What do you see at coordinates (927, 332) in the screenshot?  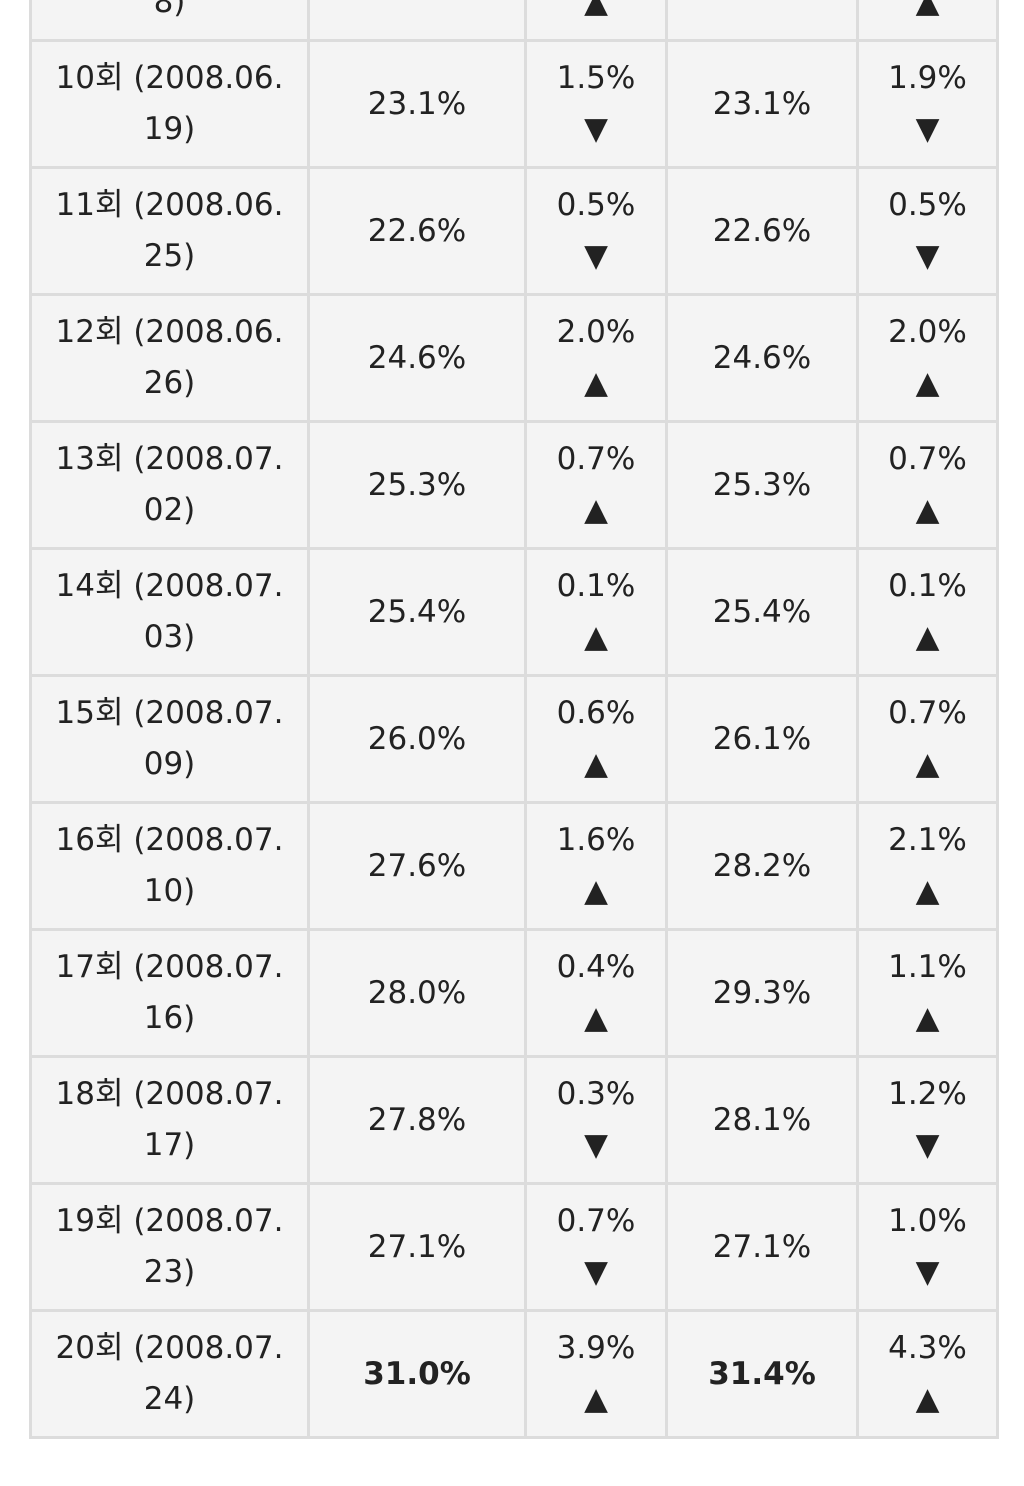 I see `change-value: 2.0%` at bounding box center [927, 332].